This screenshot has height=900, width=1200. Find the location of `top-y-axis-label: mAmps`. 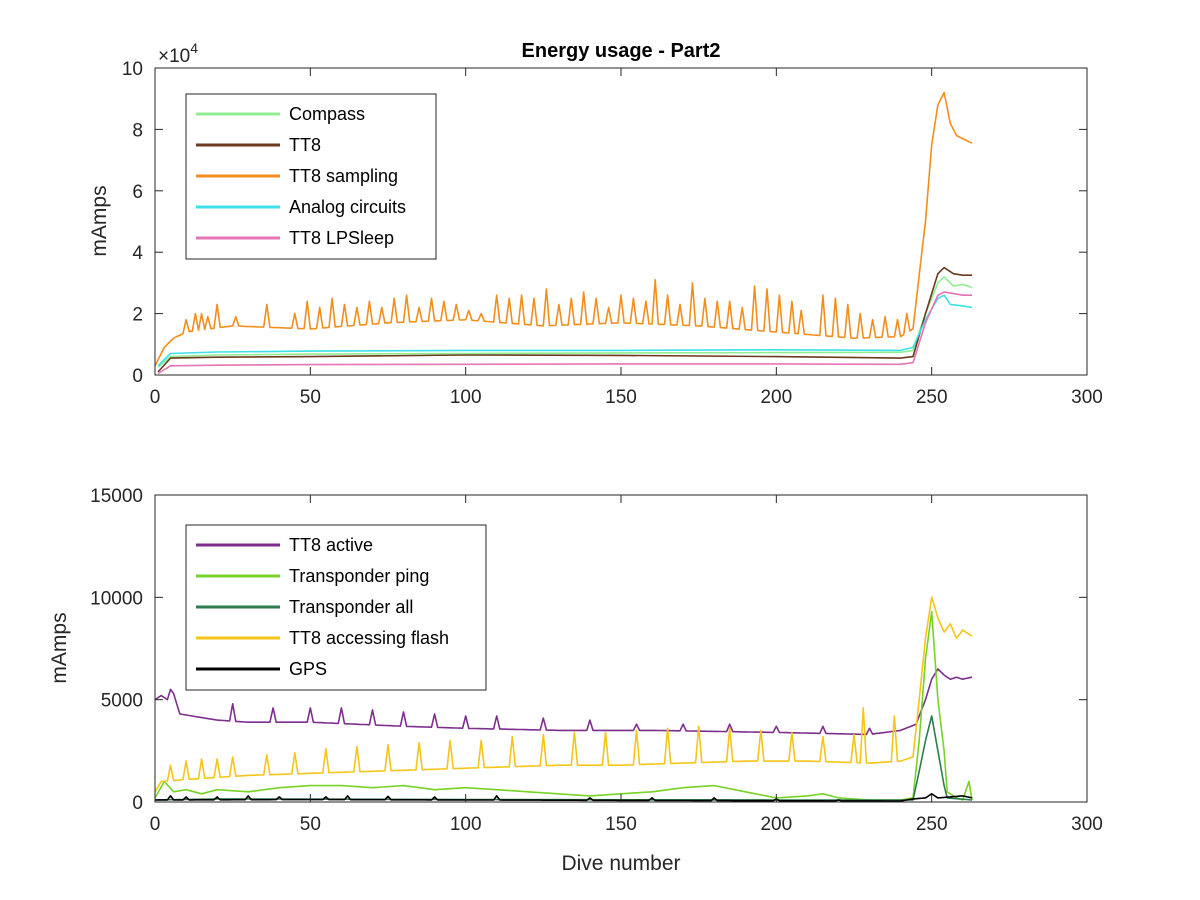

top-y-axis-label: mAmps is located at coordinates (99, 220).